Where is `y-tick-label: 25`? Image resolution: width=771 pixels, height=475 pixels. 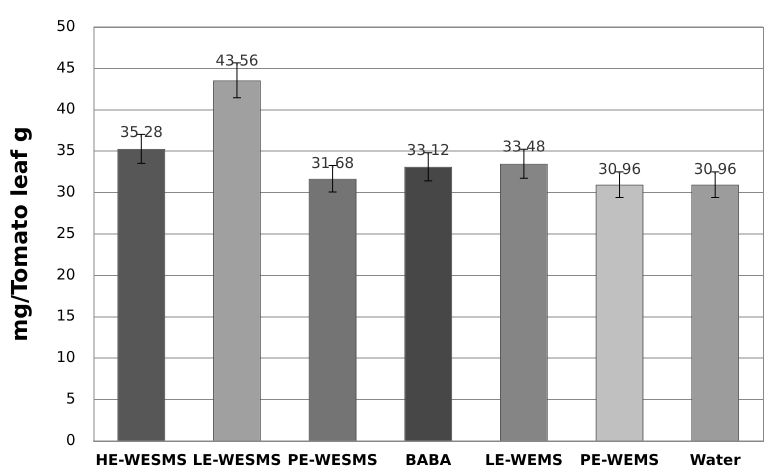
y-tick-label: 25 is located at coordinates (66, 233).